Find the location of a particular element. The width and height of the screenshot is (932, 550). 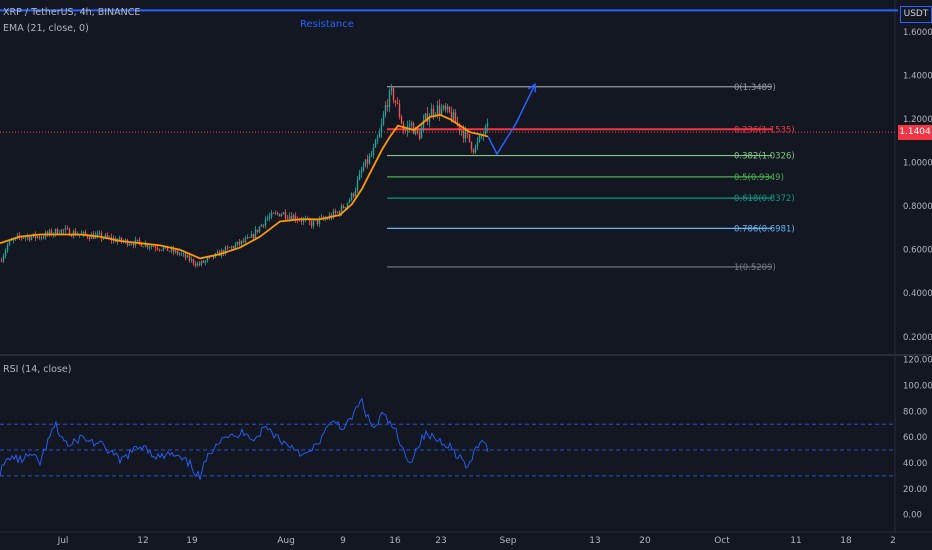

ema-indicator-label: EMA (21, close, 0) is located at coordinates (46, 28).